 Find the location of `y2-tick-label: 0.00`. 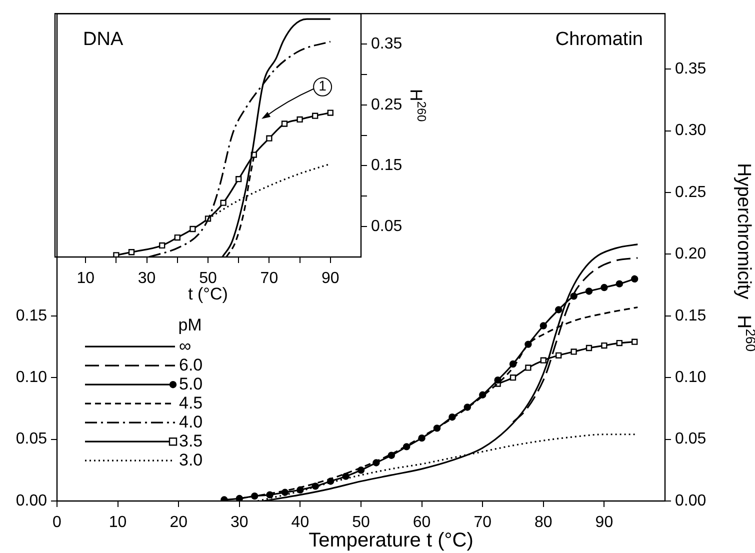

y2-tick-label: 0.00 is located at coordinates (690, 501).